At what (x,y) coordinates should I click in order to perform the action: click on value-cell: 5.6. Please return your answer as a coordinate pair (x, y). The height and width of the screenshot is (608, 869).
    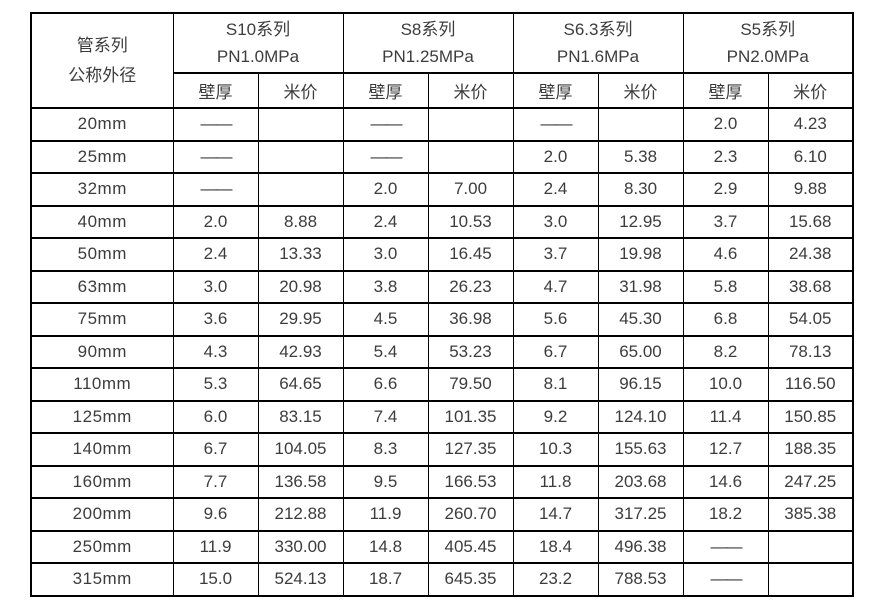
    Looking at the image, I should click on (555, 319).